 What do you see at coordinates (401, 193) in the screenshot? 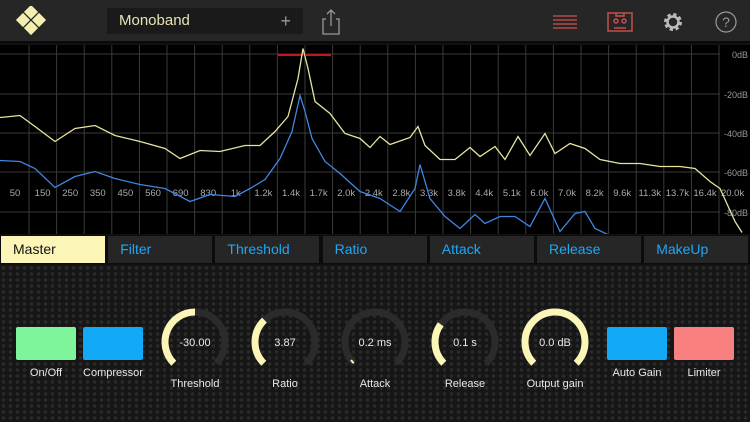
I see `freq-label: 2.8k` at bounding box center [401, 193].